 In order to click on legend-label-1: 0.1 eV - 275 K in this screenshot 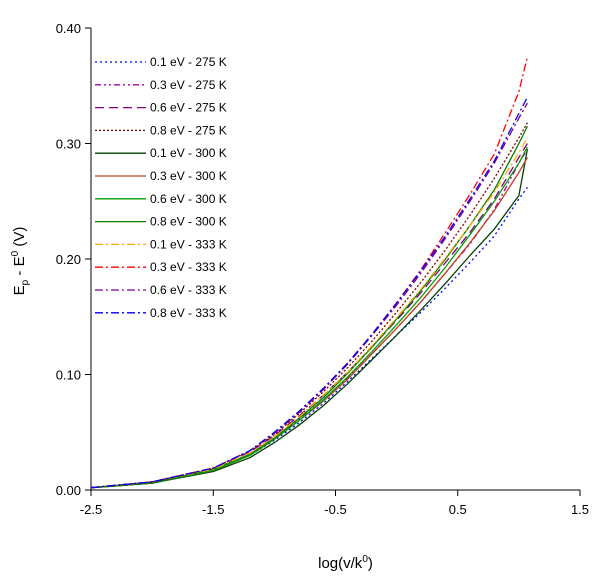, I will do `click(188, 62)`.